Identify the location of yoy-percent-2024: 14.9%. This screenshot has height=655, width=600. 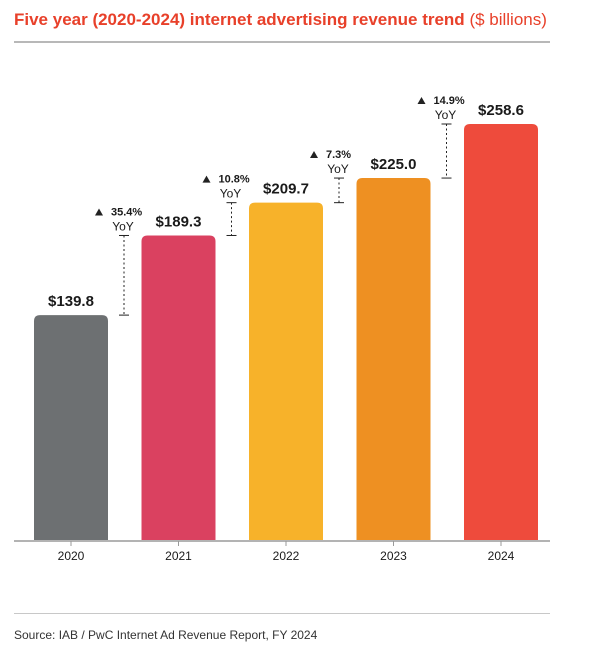
(449, 101).